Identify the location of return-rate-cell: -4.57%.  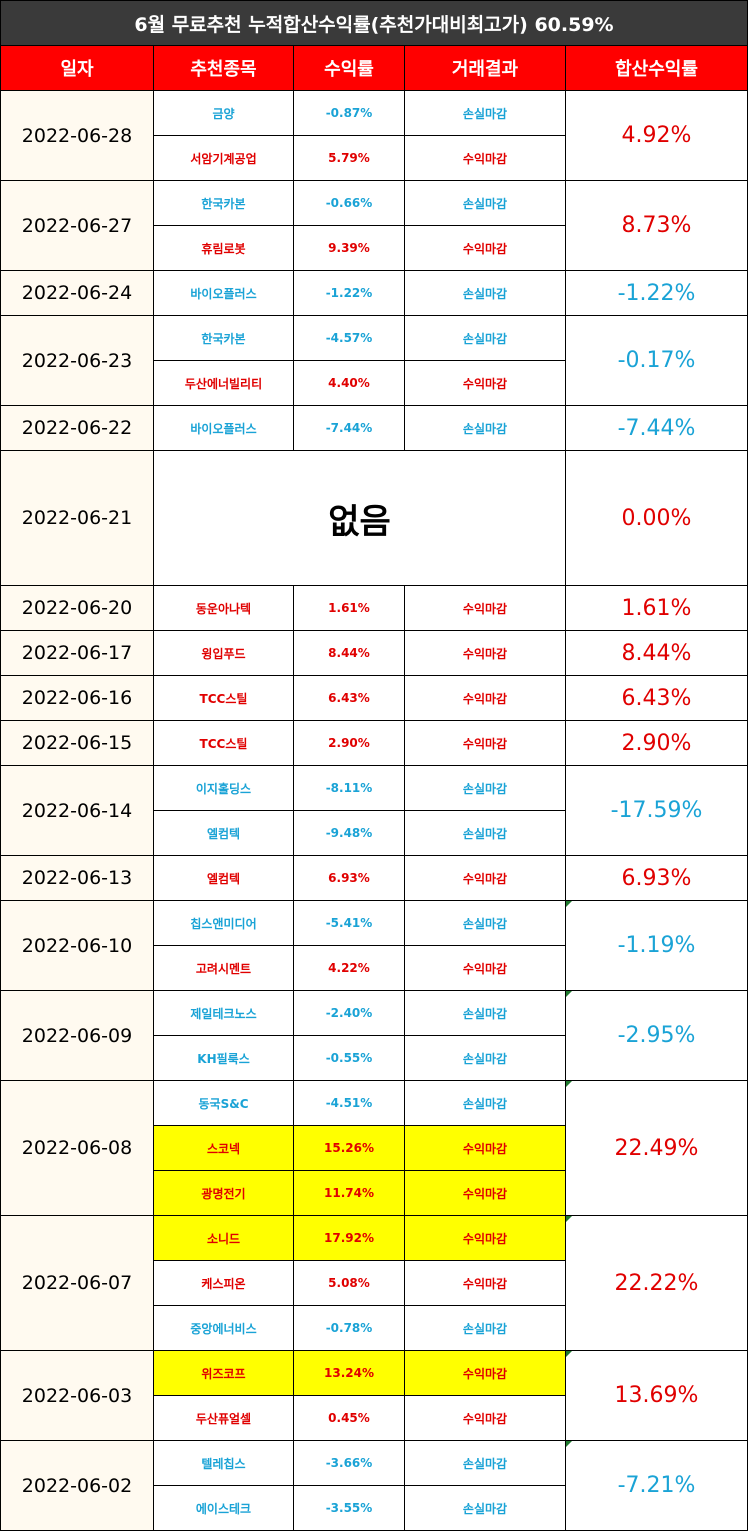
(349, 338).